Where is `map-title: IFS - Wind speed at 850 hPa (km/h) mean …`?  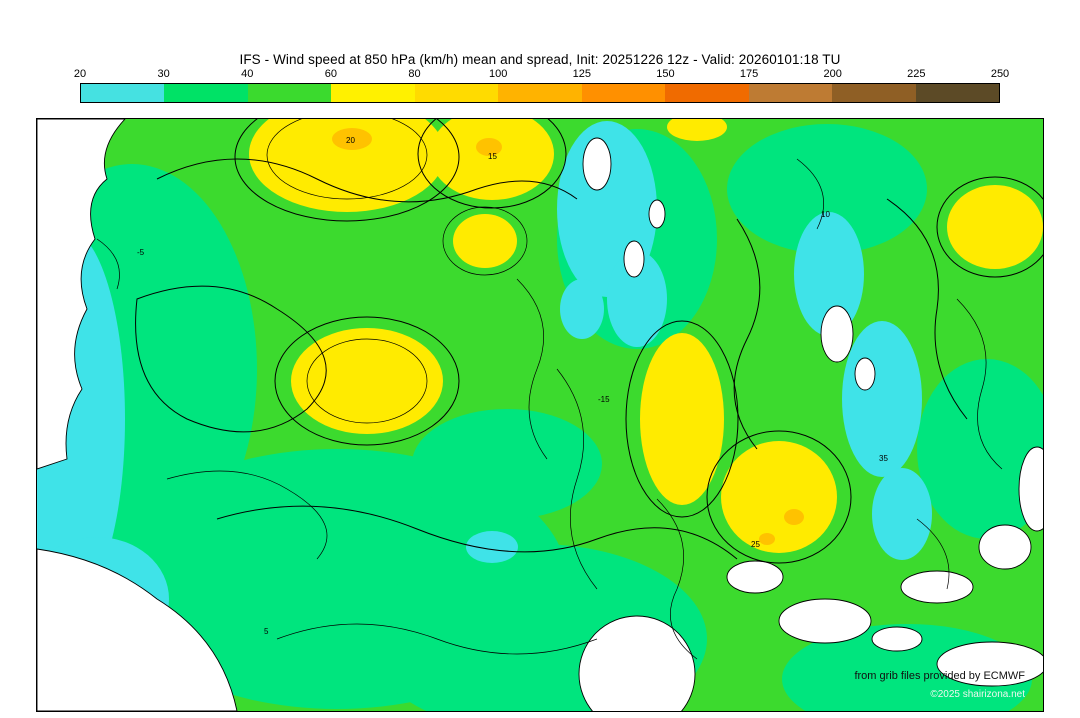
map-title: IFS - Wind speed at 850 hPa (km/h) mean … is located at coordinates (540, 59).